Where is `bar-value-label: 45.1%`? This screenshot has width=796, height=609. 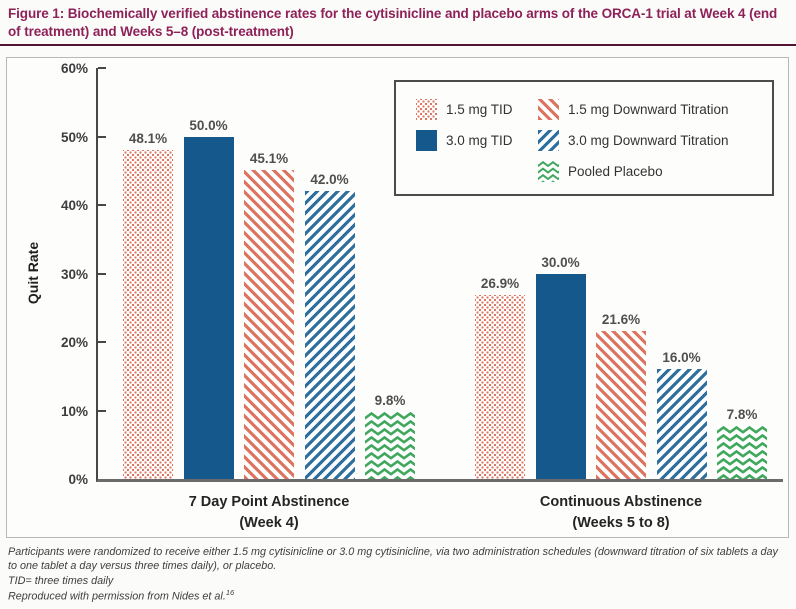
bar-value-label: 45.1% is located at coordinates (269, 159).